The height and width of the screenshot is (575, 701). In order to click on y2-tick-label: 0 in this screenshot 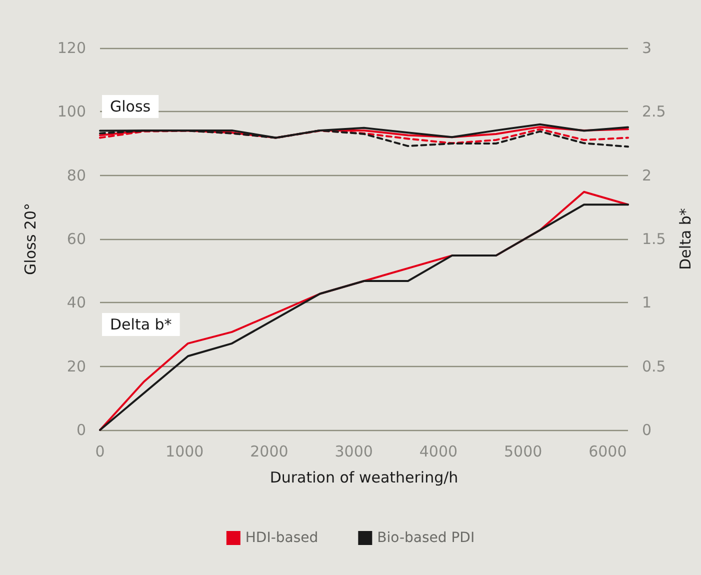, I will do `click(647, 430)`.